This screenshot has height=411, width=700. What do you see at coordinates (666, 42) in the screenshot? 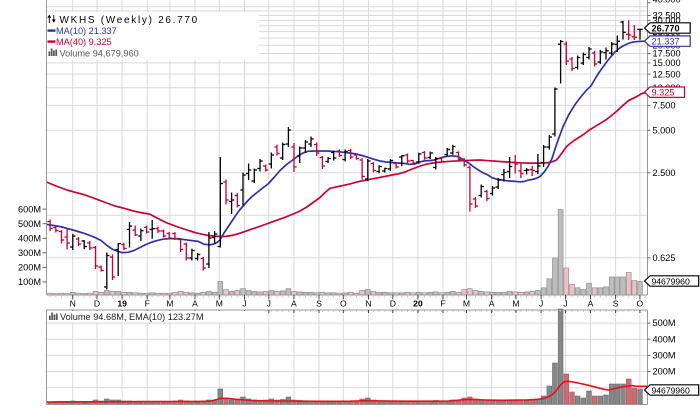
I see `svg-text: 21.337` at bounding box center [666, 42].